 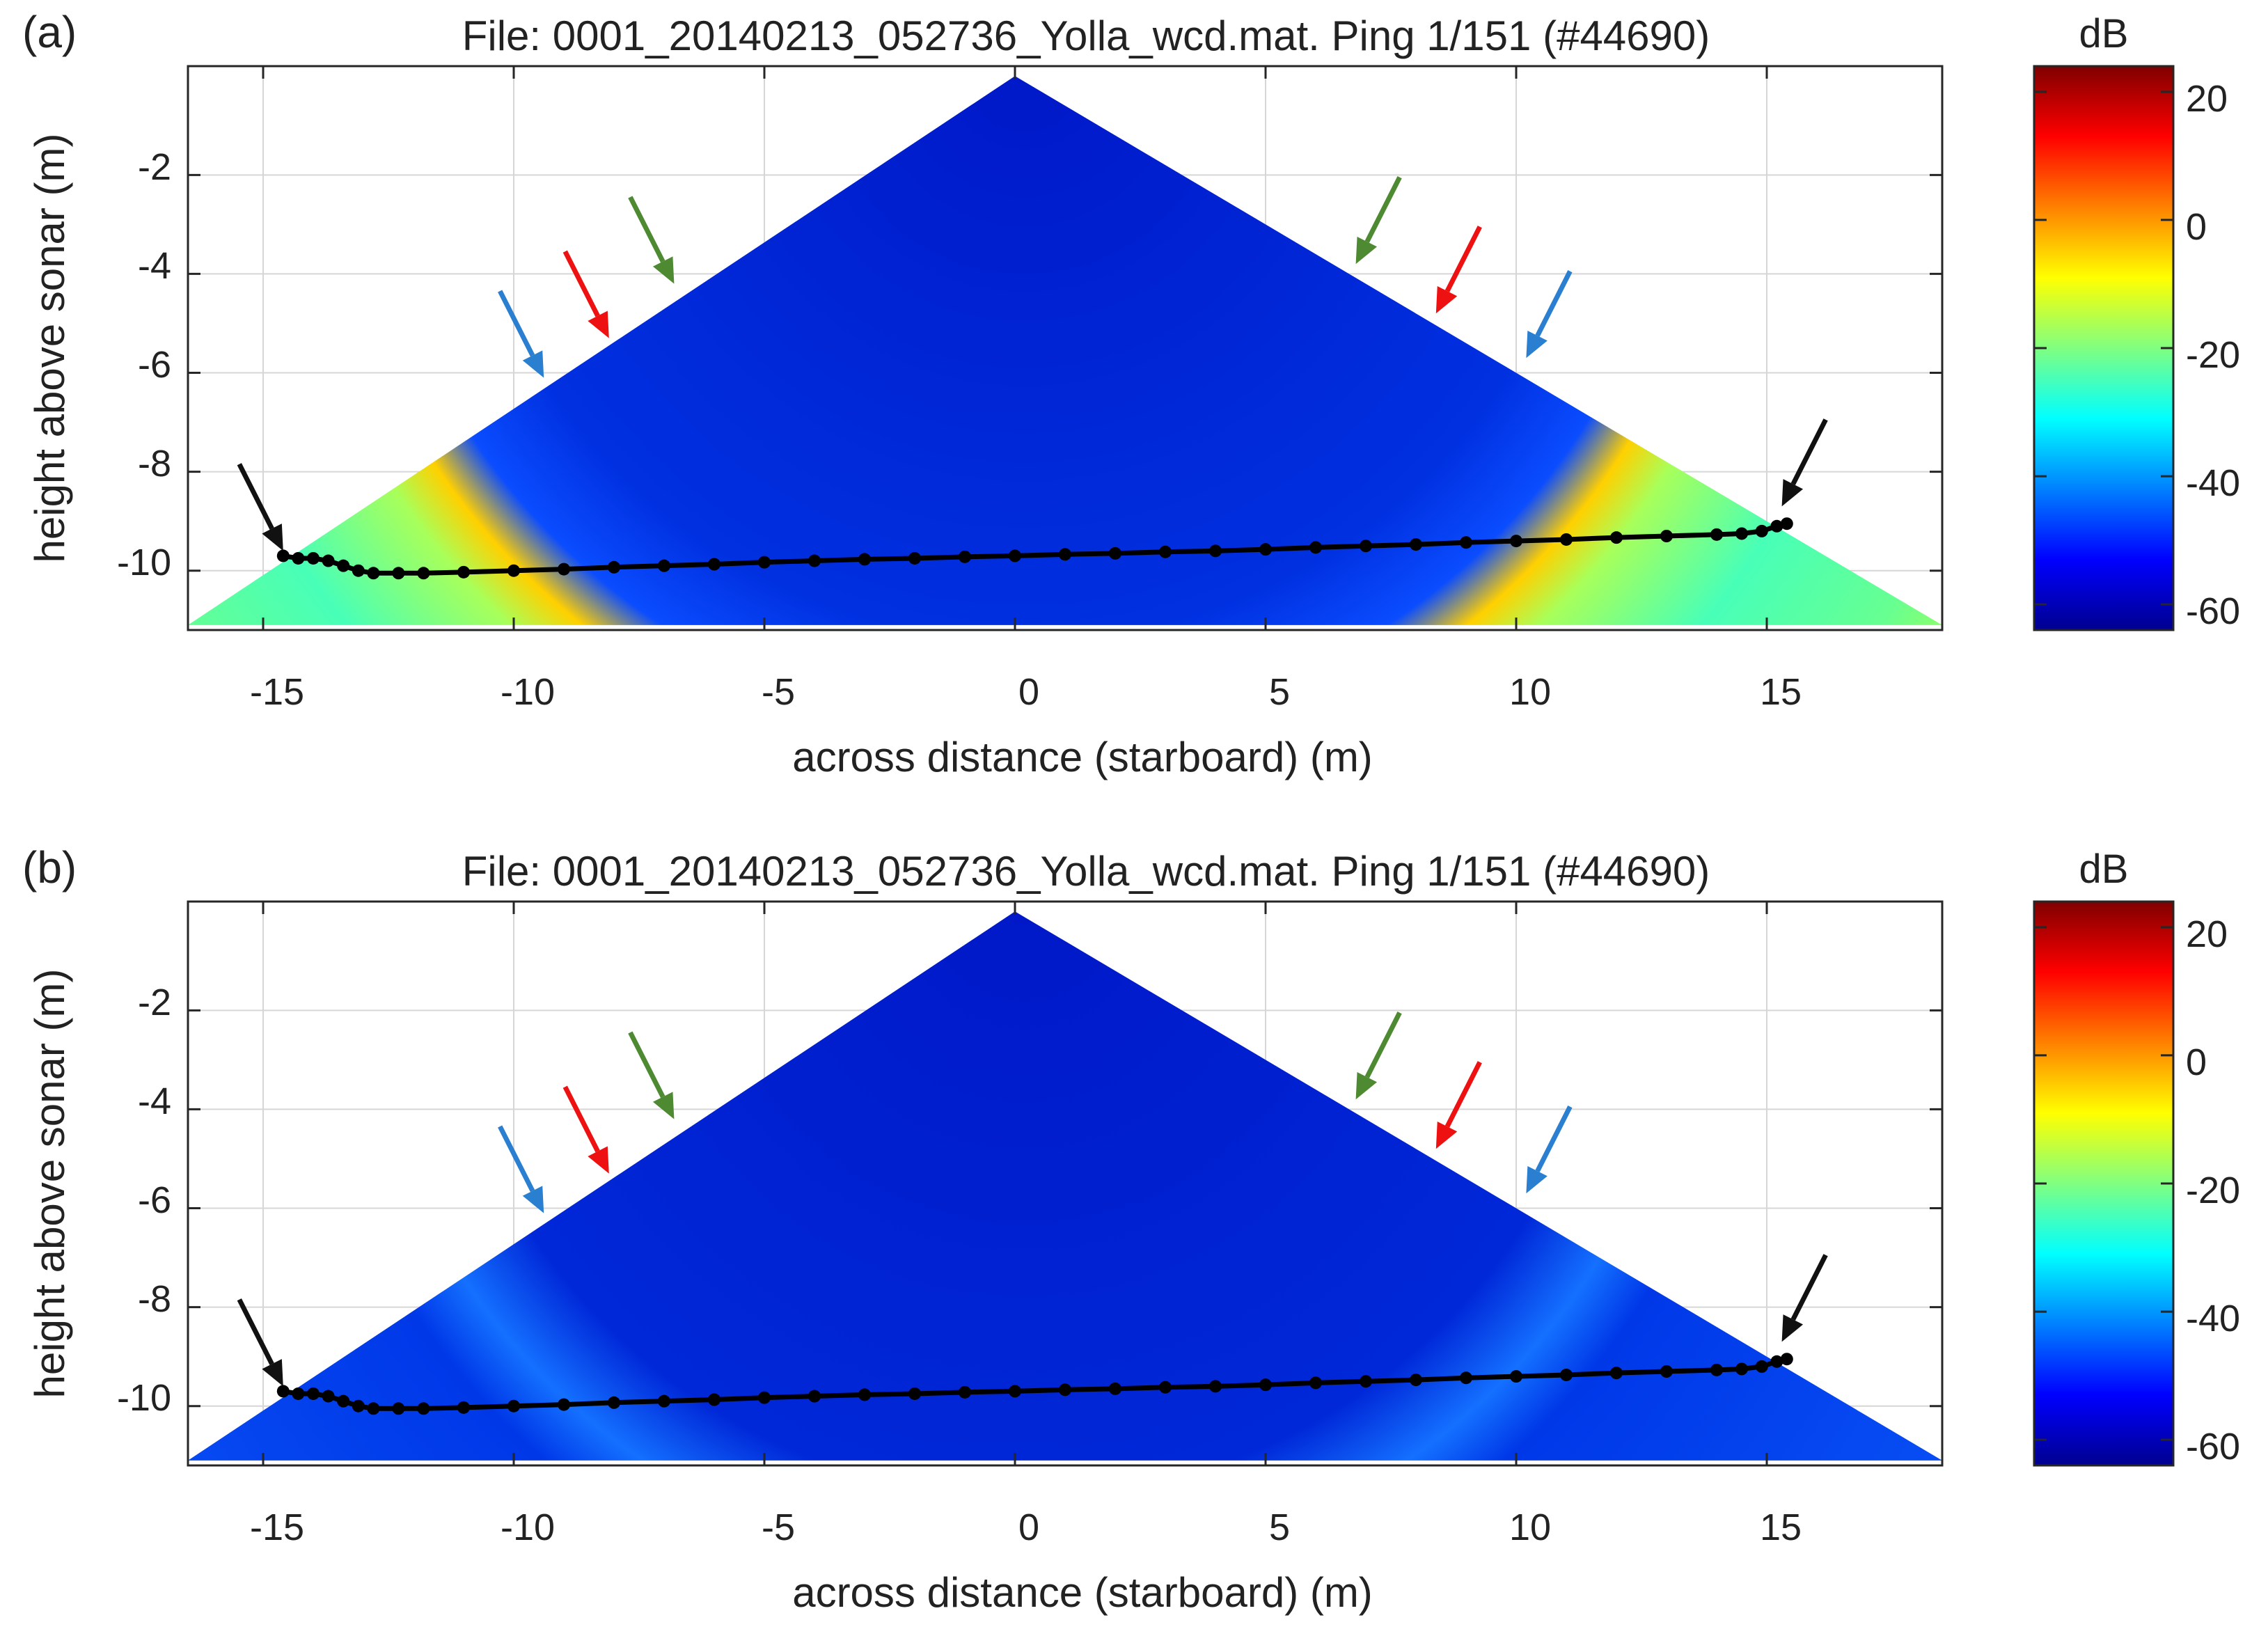 I want to click on colorbar-tick-label: -60, so click(x=2213, y=1447).